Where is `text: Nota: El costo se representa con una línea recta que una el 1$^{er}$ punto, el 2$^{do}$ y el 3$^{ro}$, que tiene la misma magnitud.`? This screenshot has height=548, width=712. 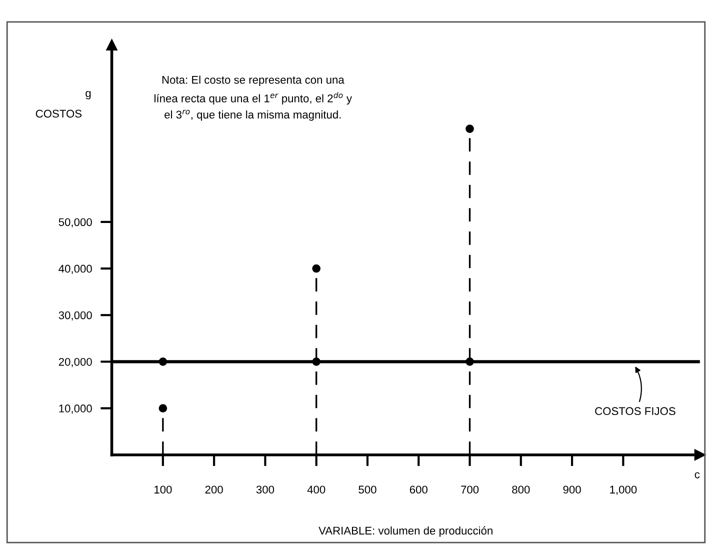
text: Nota: El costo se representa con una línea recta que una el 1$^{er}$ punto, el 2$^{do}$ y el 3$^{ro}$, que tiene la misma magnitud. is located at coordinates (253, 98).